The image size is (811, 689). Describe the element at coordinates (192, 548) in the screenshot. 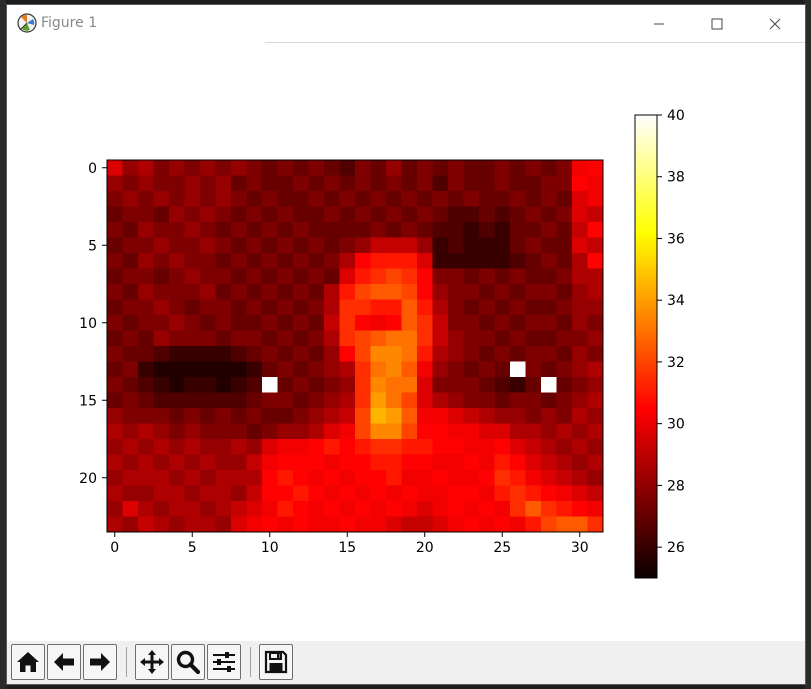

I see `x-tick-label: 5` at that location.